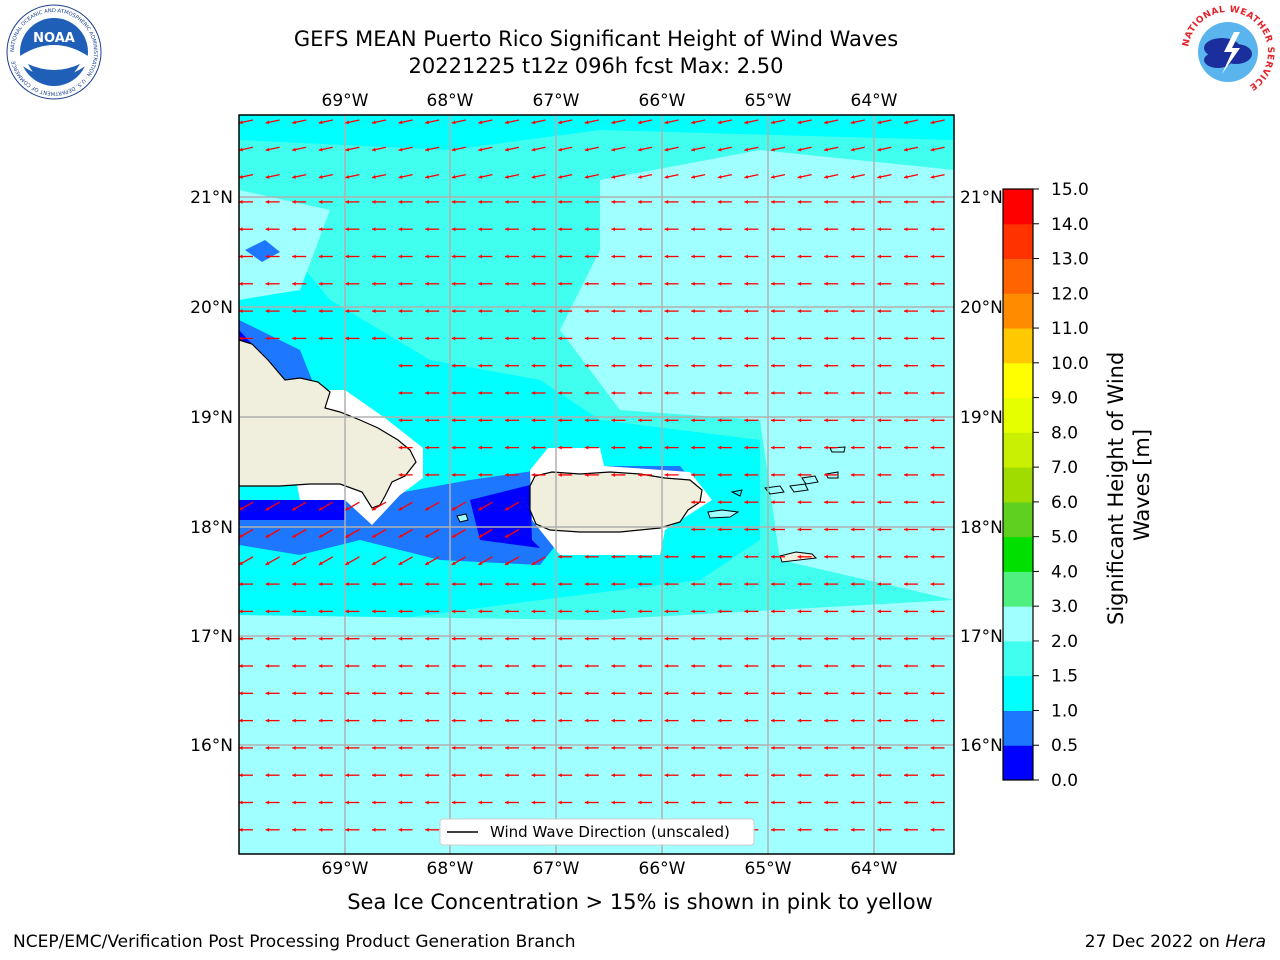 This screenshot has width=1280, height=960. I want to click on lat-label-left: 21°N, so click(211, 198).